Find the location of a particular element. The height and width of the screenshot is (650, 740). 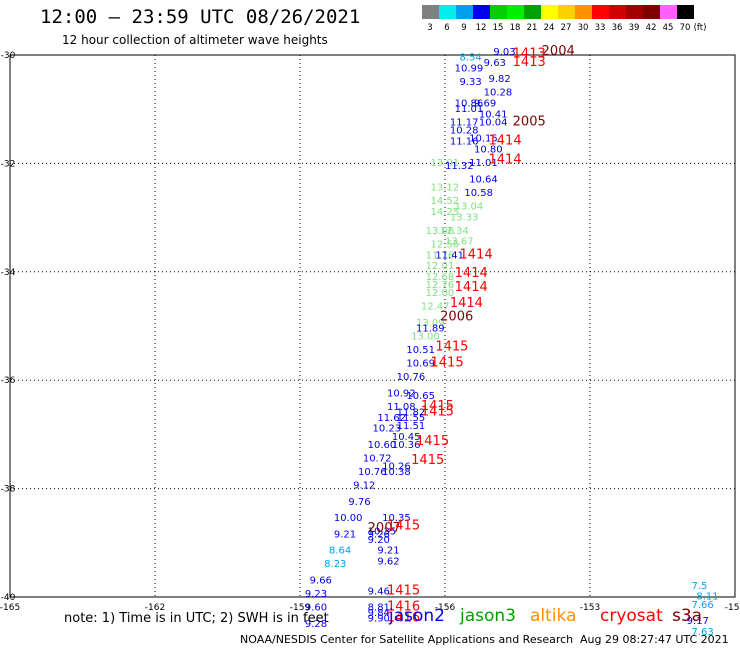

swh-observation: 10.04 is located at coordinates (493, 122).